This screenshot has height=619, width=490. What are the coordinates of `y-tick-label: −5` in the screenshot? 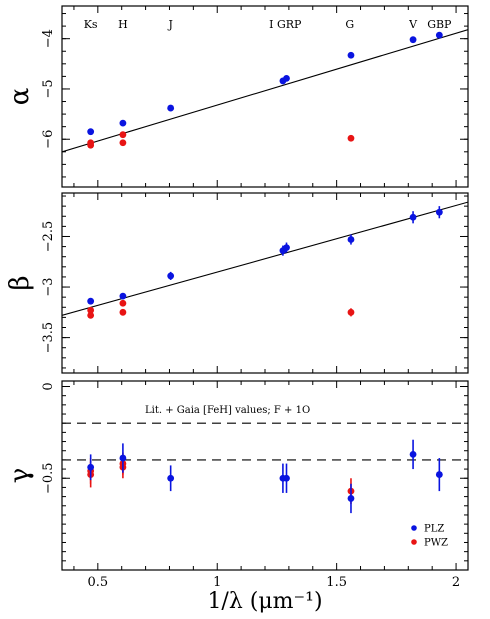 It's located at (48, 88).